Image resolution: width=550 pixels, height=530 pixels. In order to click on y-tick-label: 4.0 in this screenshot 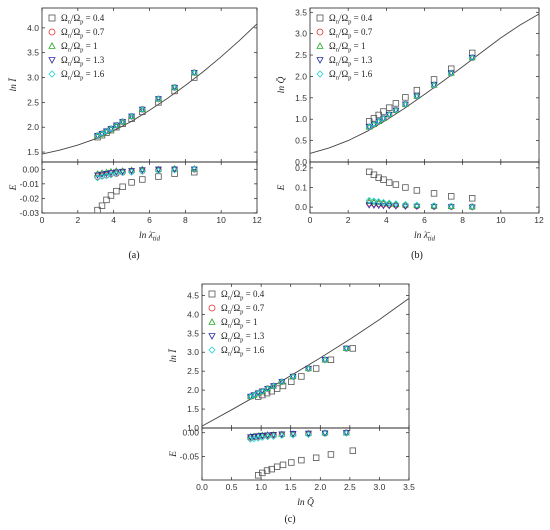, I will do `click(193, 314)`.